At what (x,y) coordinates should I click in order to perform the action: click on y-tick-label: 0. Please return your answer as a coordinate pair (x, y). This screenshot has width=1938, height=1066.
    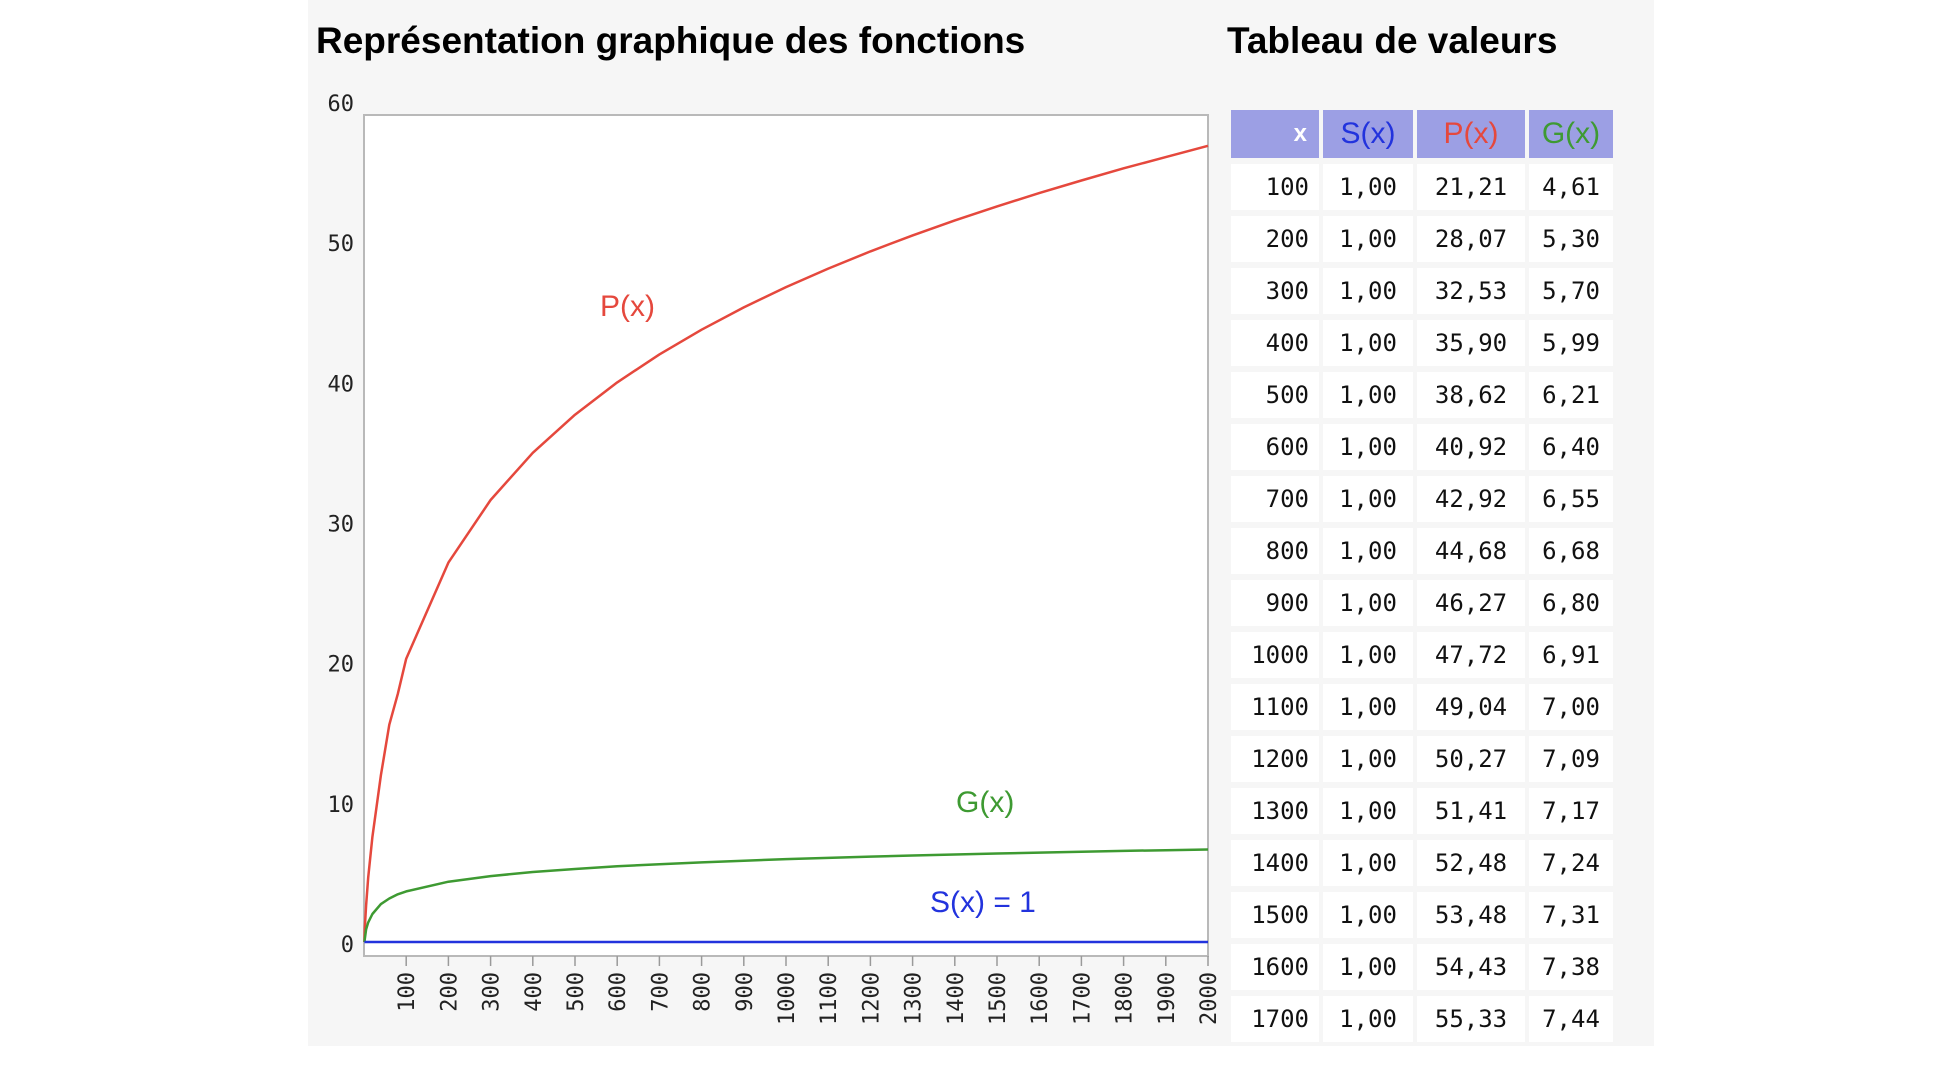
    Looking at the image, I should click on (347, 945).